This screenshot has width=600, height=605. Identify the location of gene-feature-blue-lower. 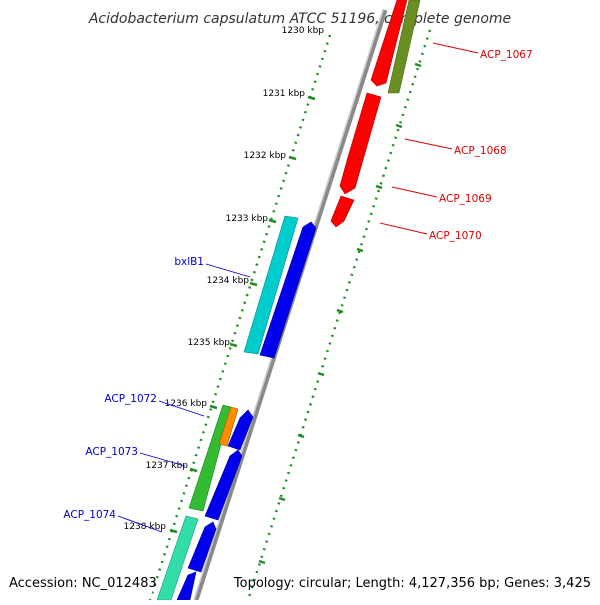
(186, 586).